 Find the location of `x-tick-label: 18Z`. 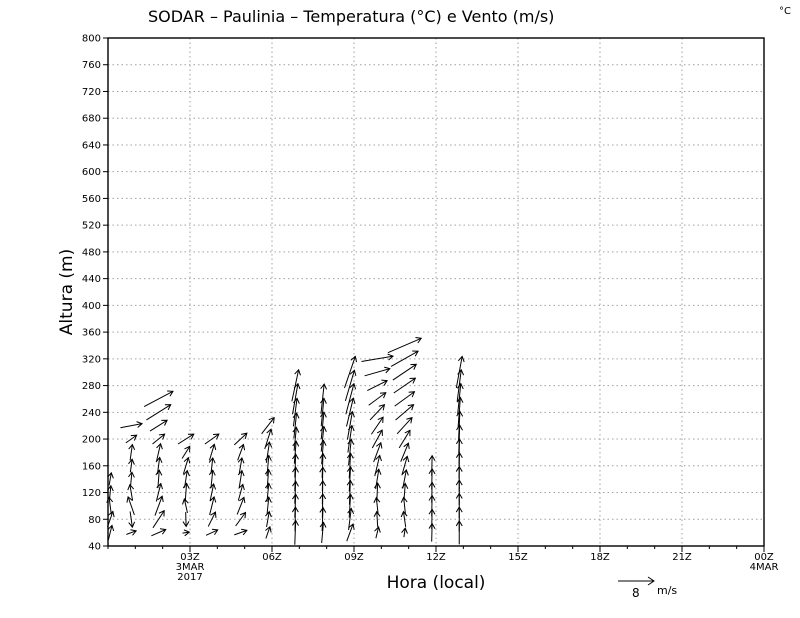

x-tick-label: 18Z is located at coordinates (600, 557).